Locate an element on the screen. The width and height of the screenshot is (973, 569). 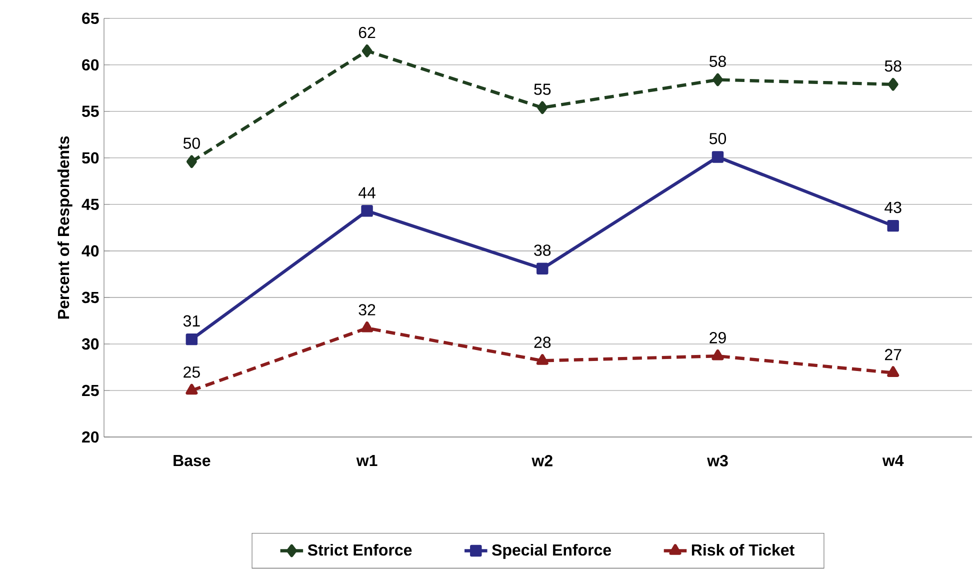
y-tick-label: 40 is located at coordinates (90, 251).